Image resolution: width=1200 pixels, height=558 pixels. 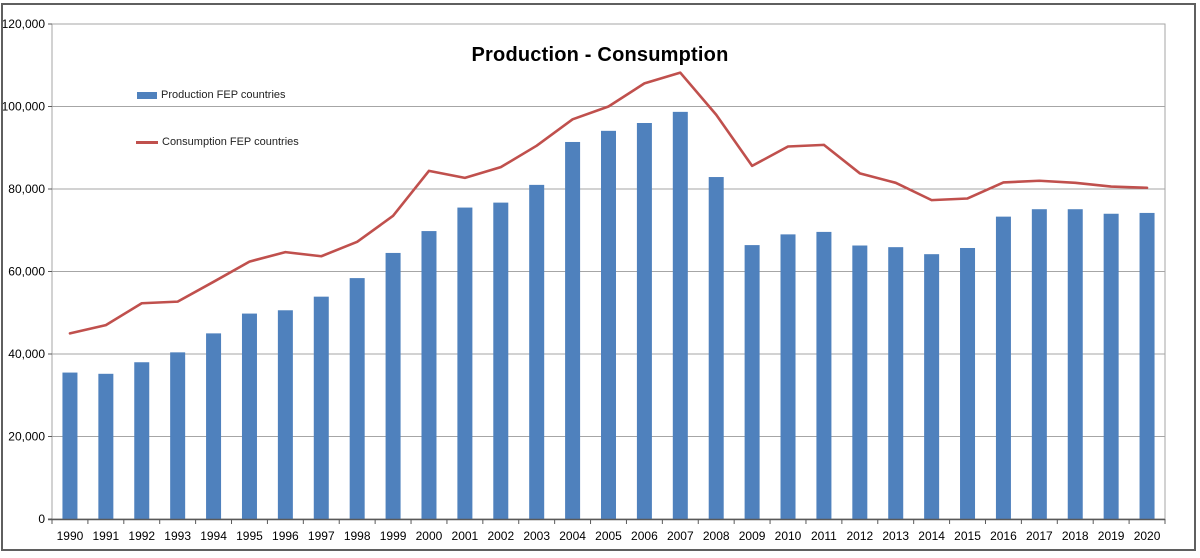 What do you see at coordinates (24, 107) in the screenshot?
I see `y-tick-label-100000: 100,000` at bounding box center [24, 107].